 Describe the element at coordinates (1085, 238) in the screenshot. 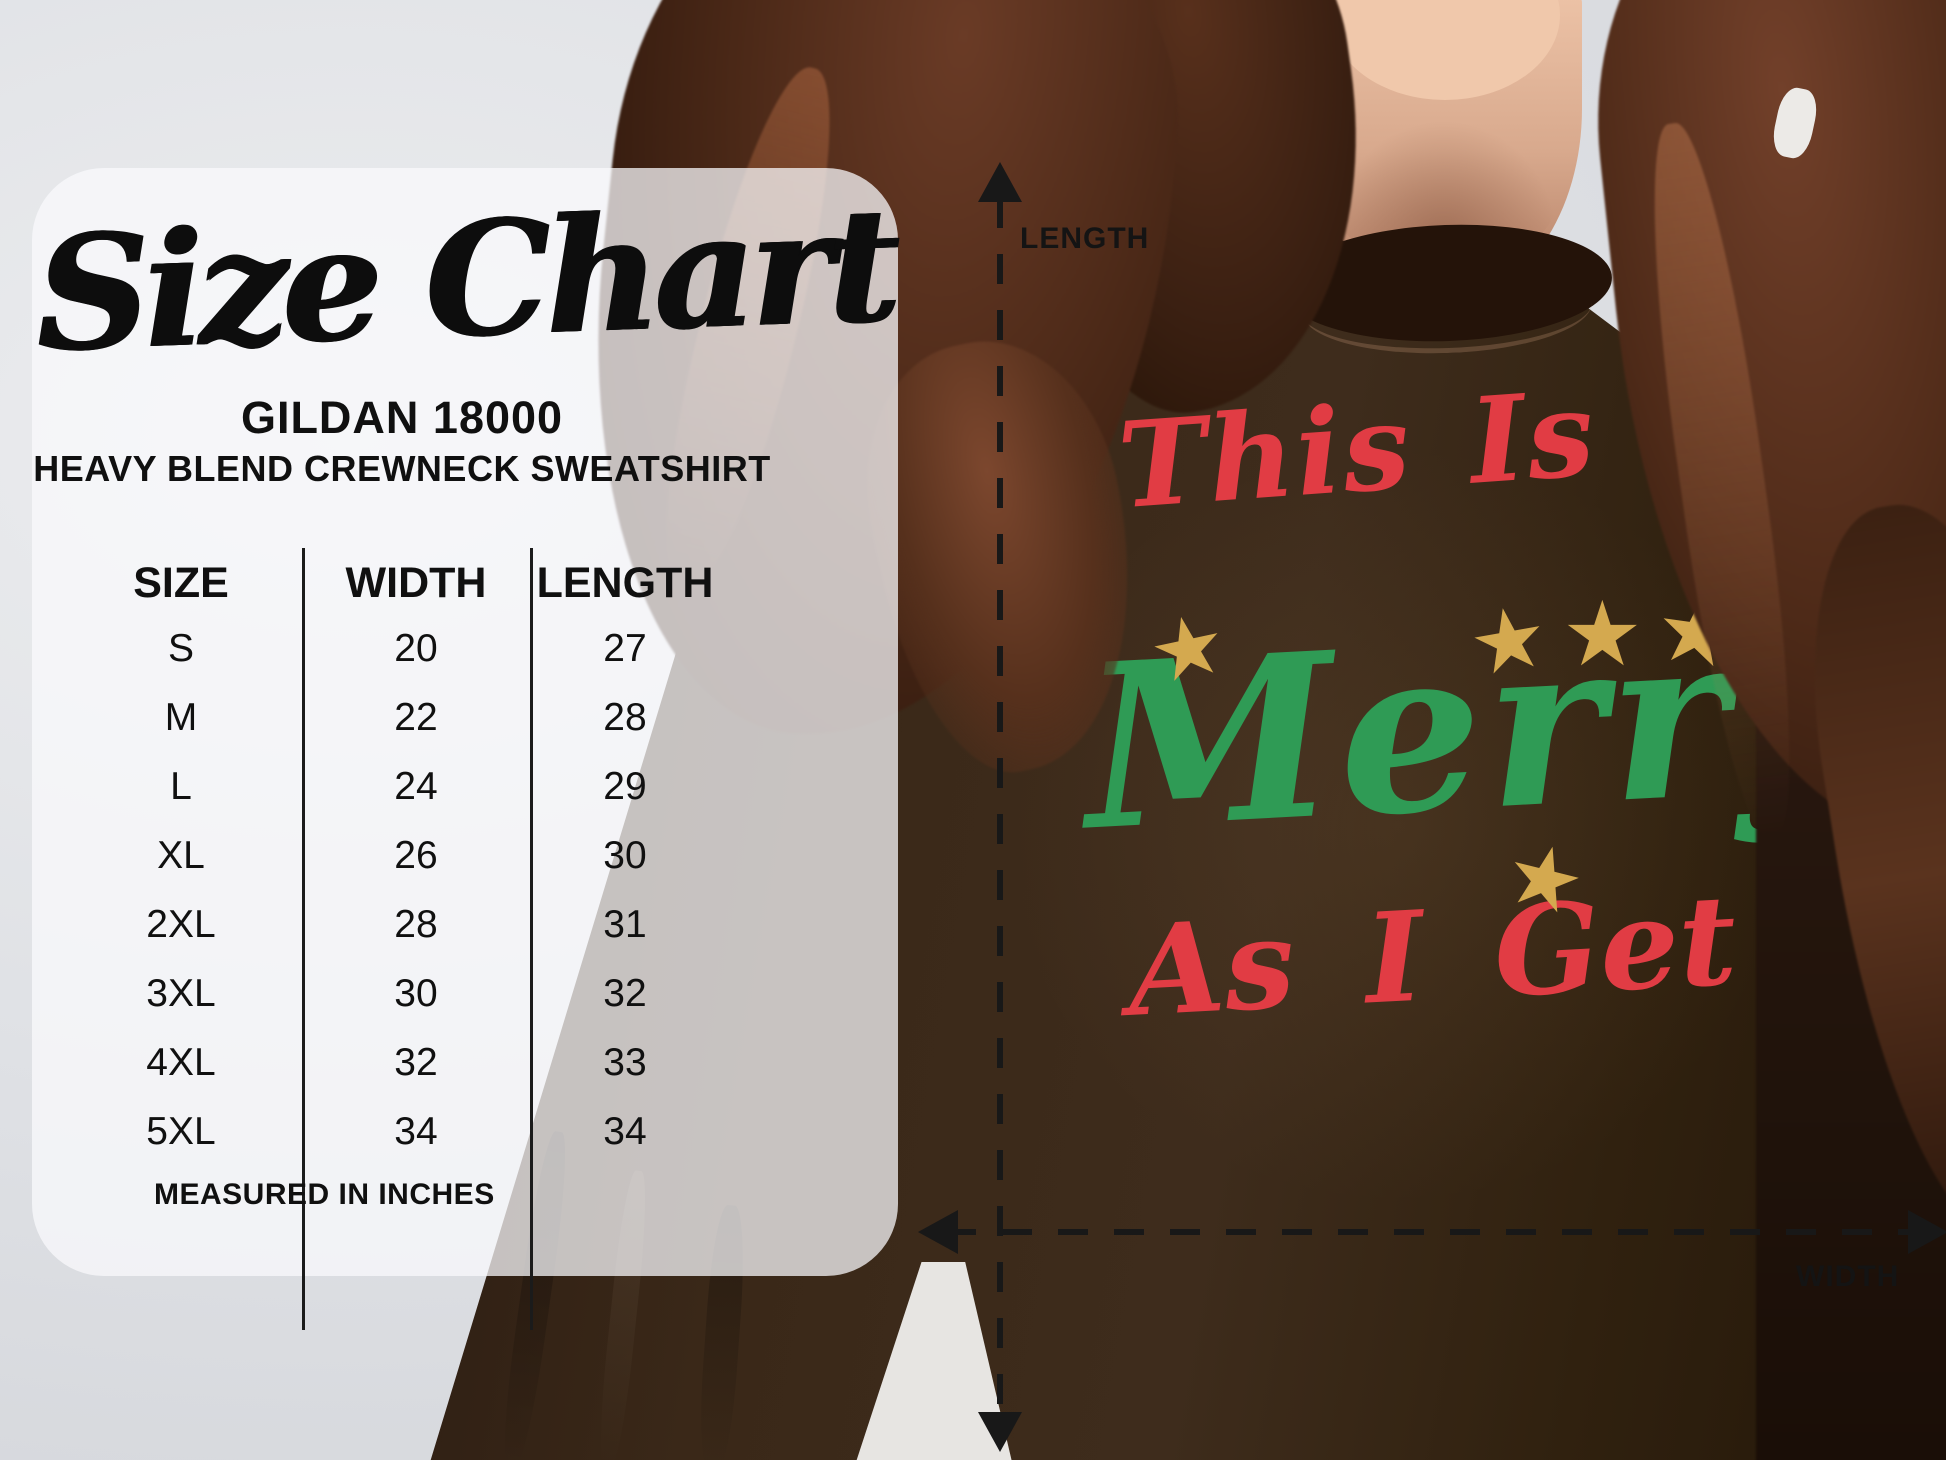

I see `length-label: LENGTH` at that location.